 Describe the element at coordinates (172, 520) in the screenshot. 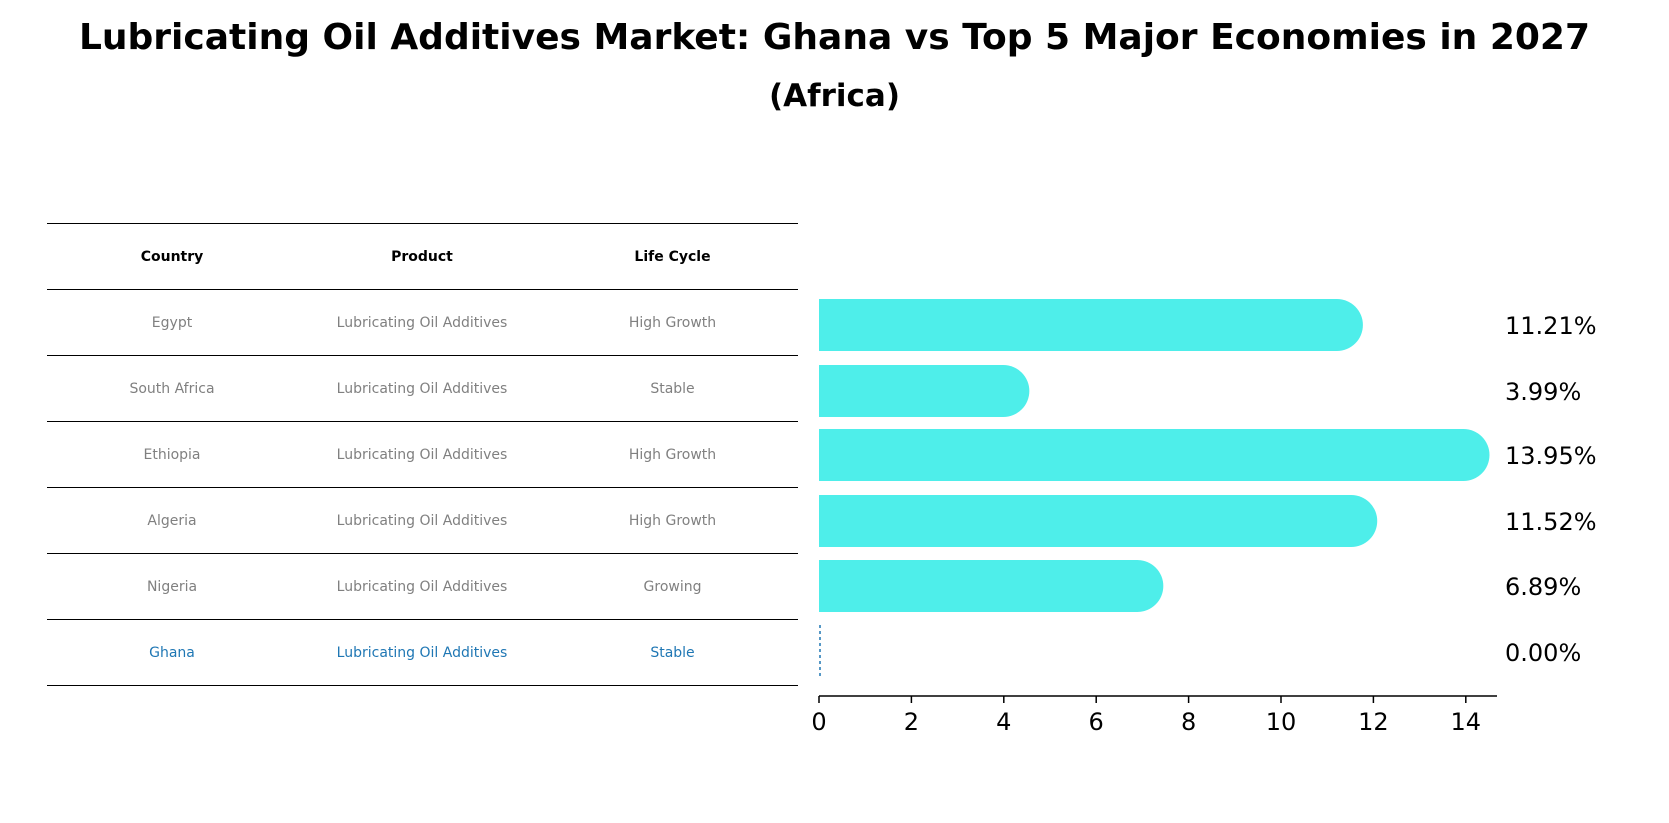

I see `country-cell: Algeria` at that location.